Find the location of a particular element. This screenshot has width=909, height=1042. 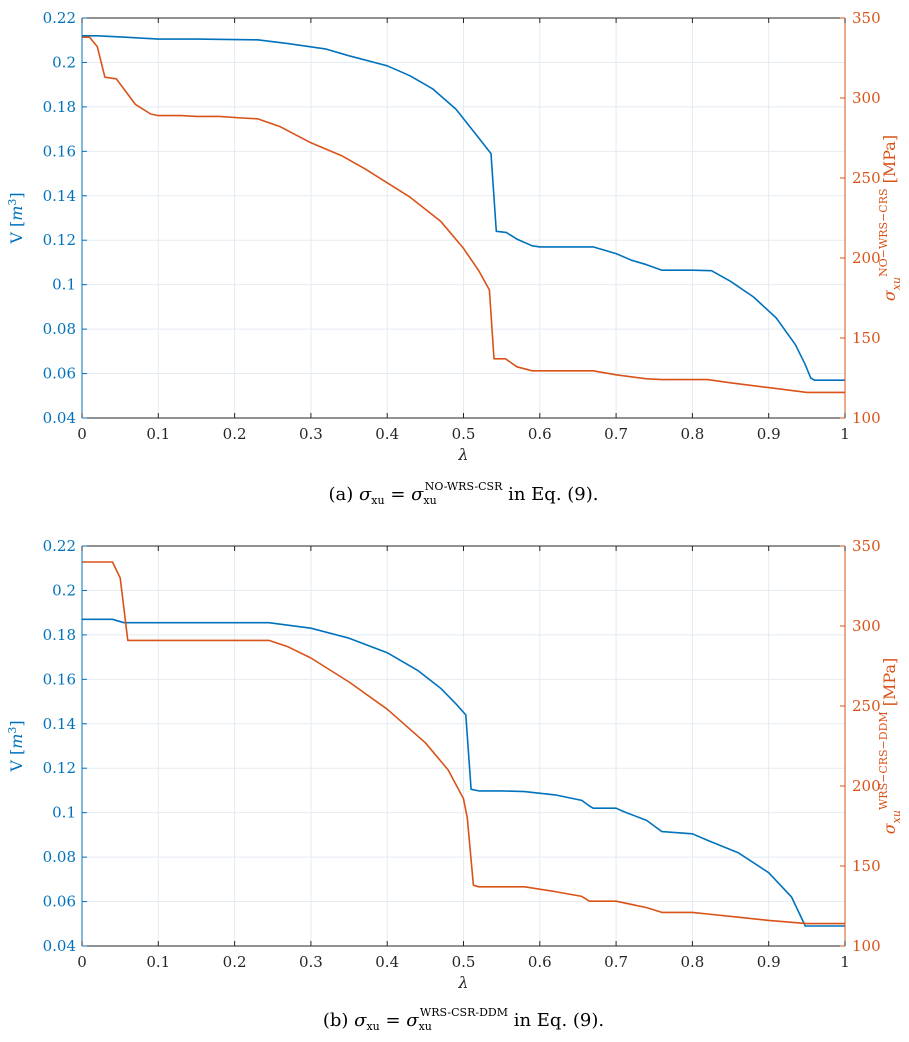

x-tick-label: 0.2 is located at coordinates (235, 434).